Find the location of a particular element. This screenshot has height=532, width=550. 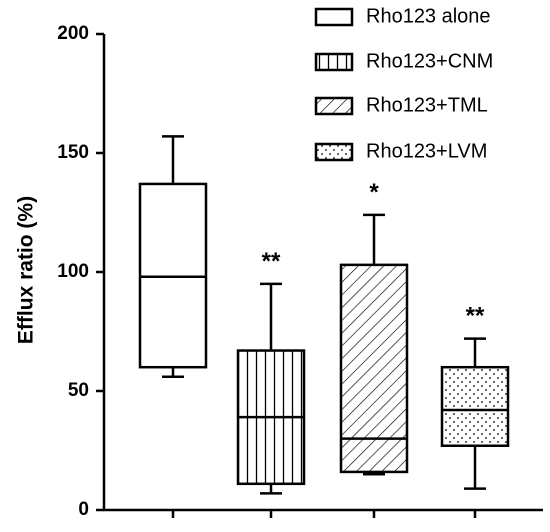

legend-item: Rho123+TML is located at coordinates (401, 105).